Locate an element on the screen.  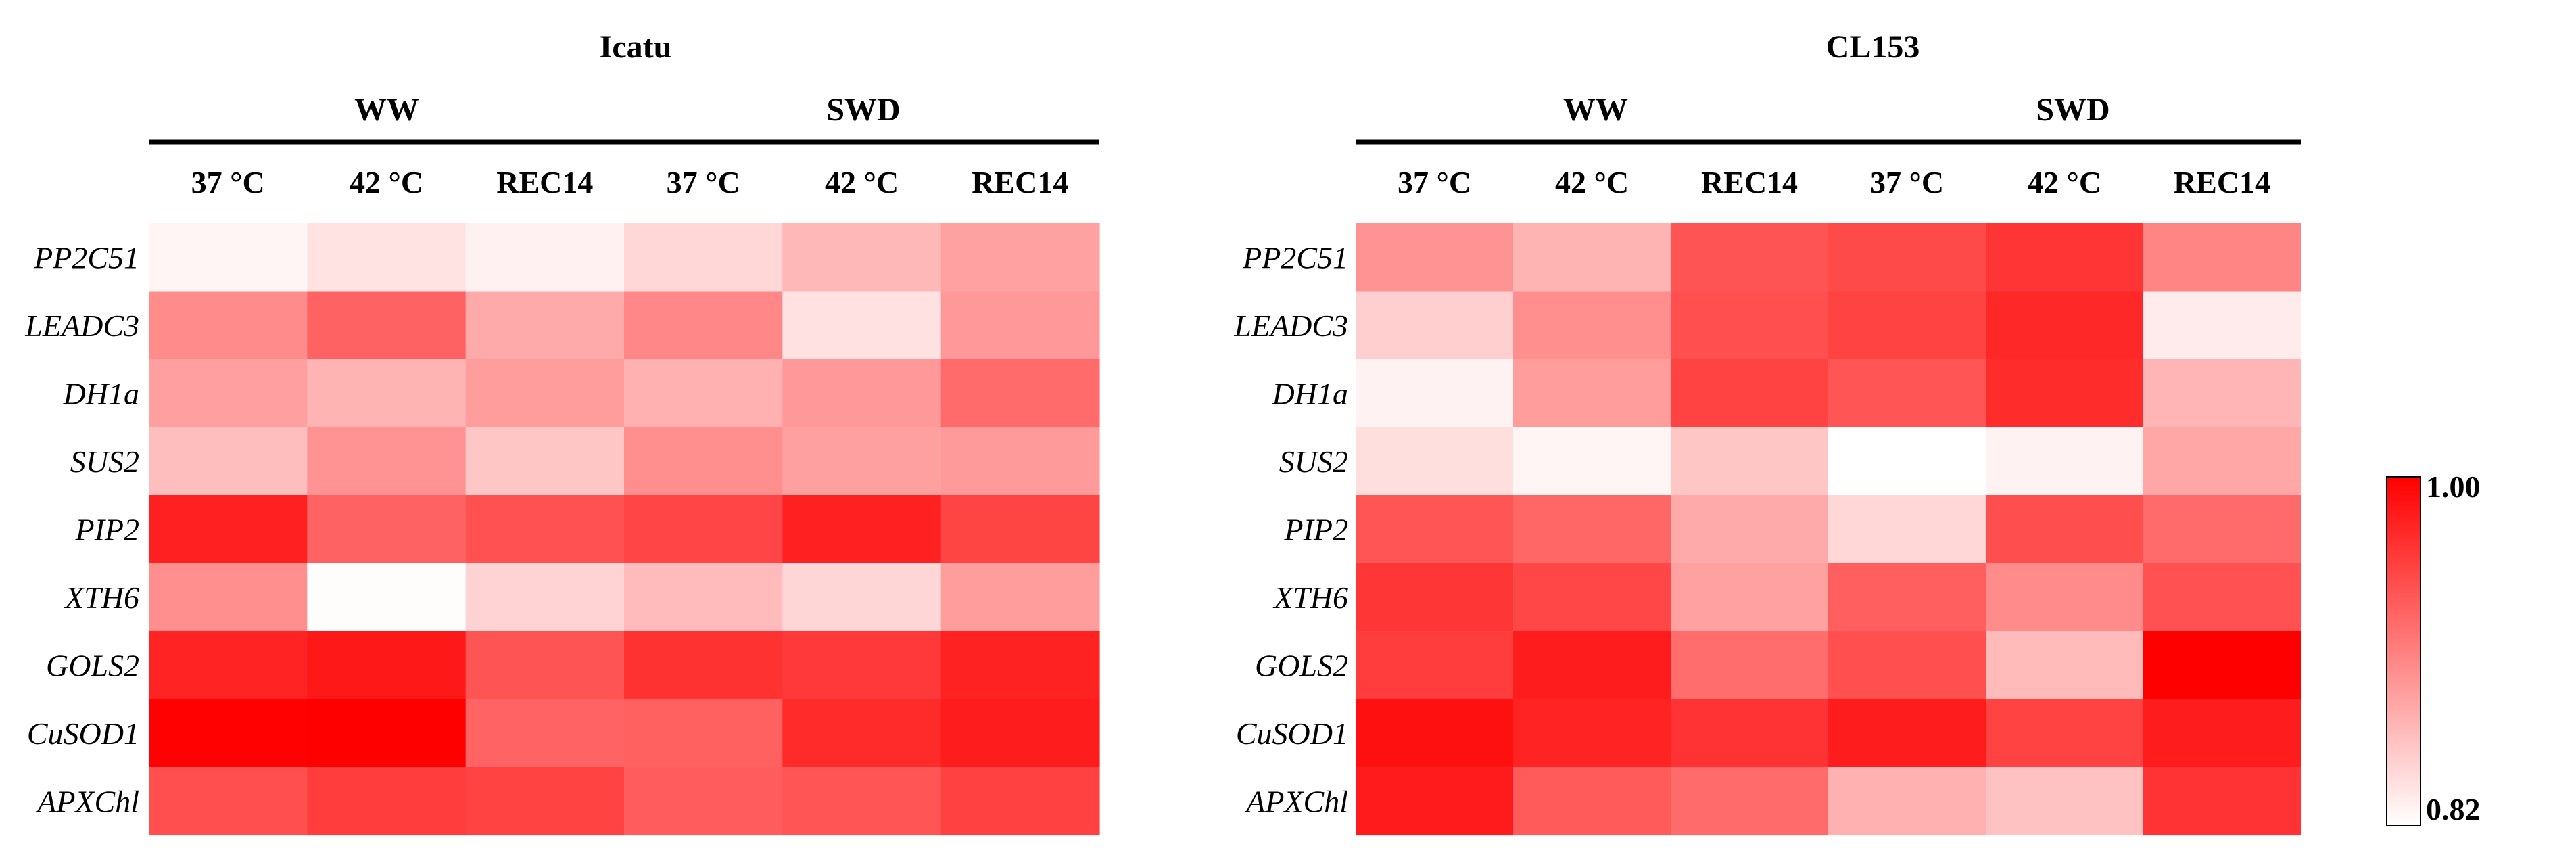
group-label-ww: WW is located at coordinates (386, 110).